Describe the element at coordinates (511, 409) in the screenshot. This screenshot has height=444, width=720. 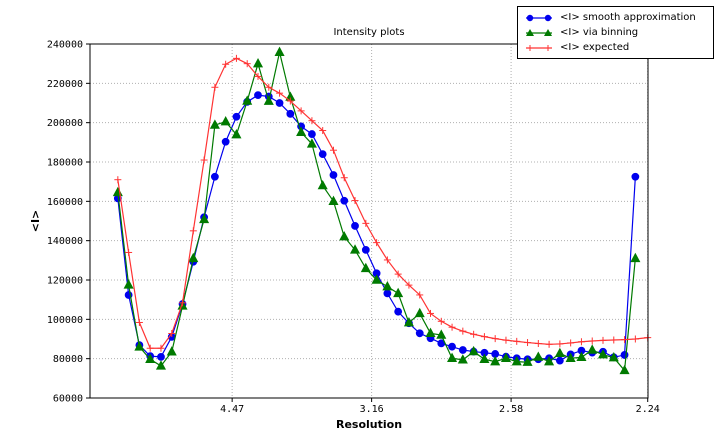
I see `x-tick-label: 2.58` at that location.